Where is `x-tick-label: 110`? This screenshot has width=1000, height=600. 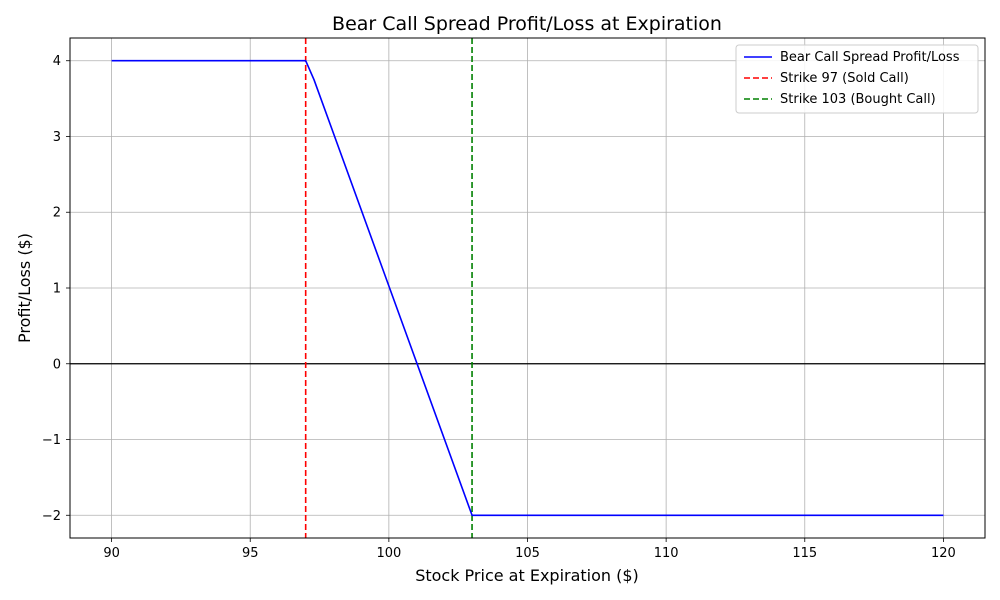
x-tick-label: 110 is located at coordinates (666, 553).